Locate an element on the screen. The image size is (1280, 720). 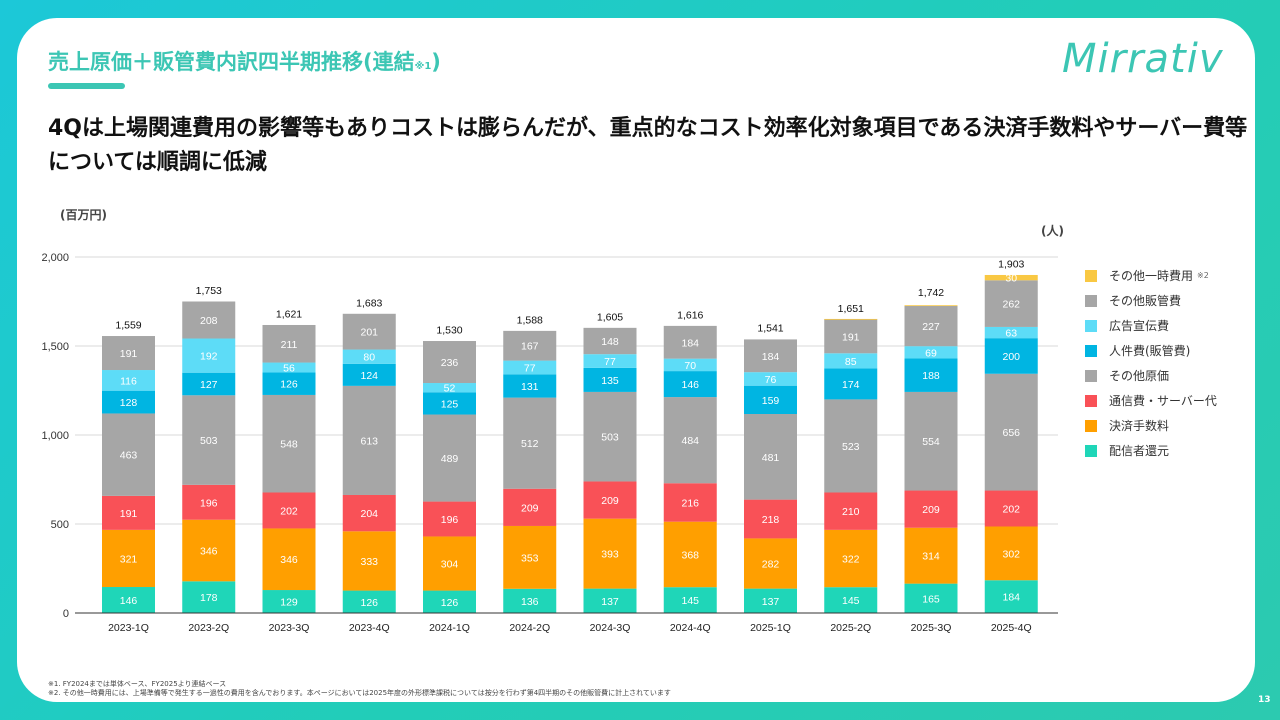
segment-value-label: 69 is located at coordinates (931, 353).